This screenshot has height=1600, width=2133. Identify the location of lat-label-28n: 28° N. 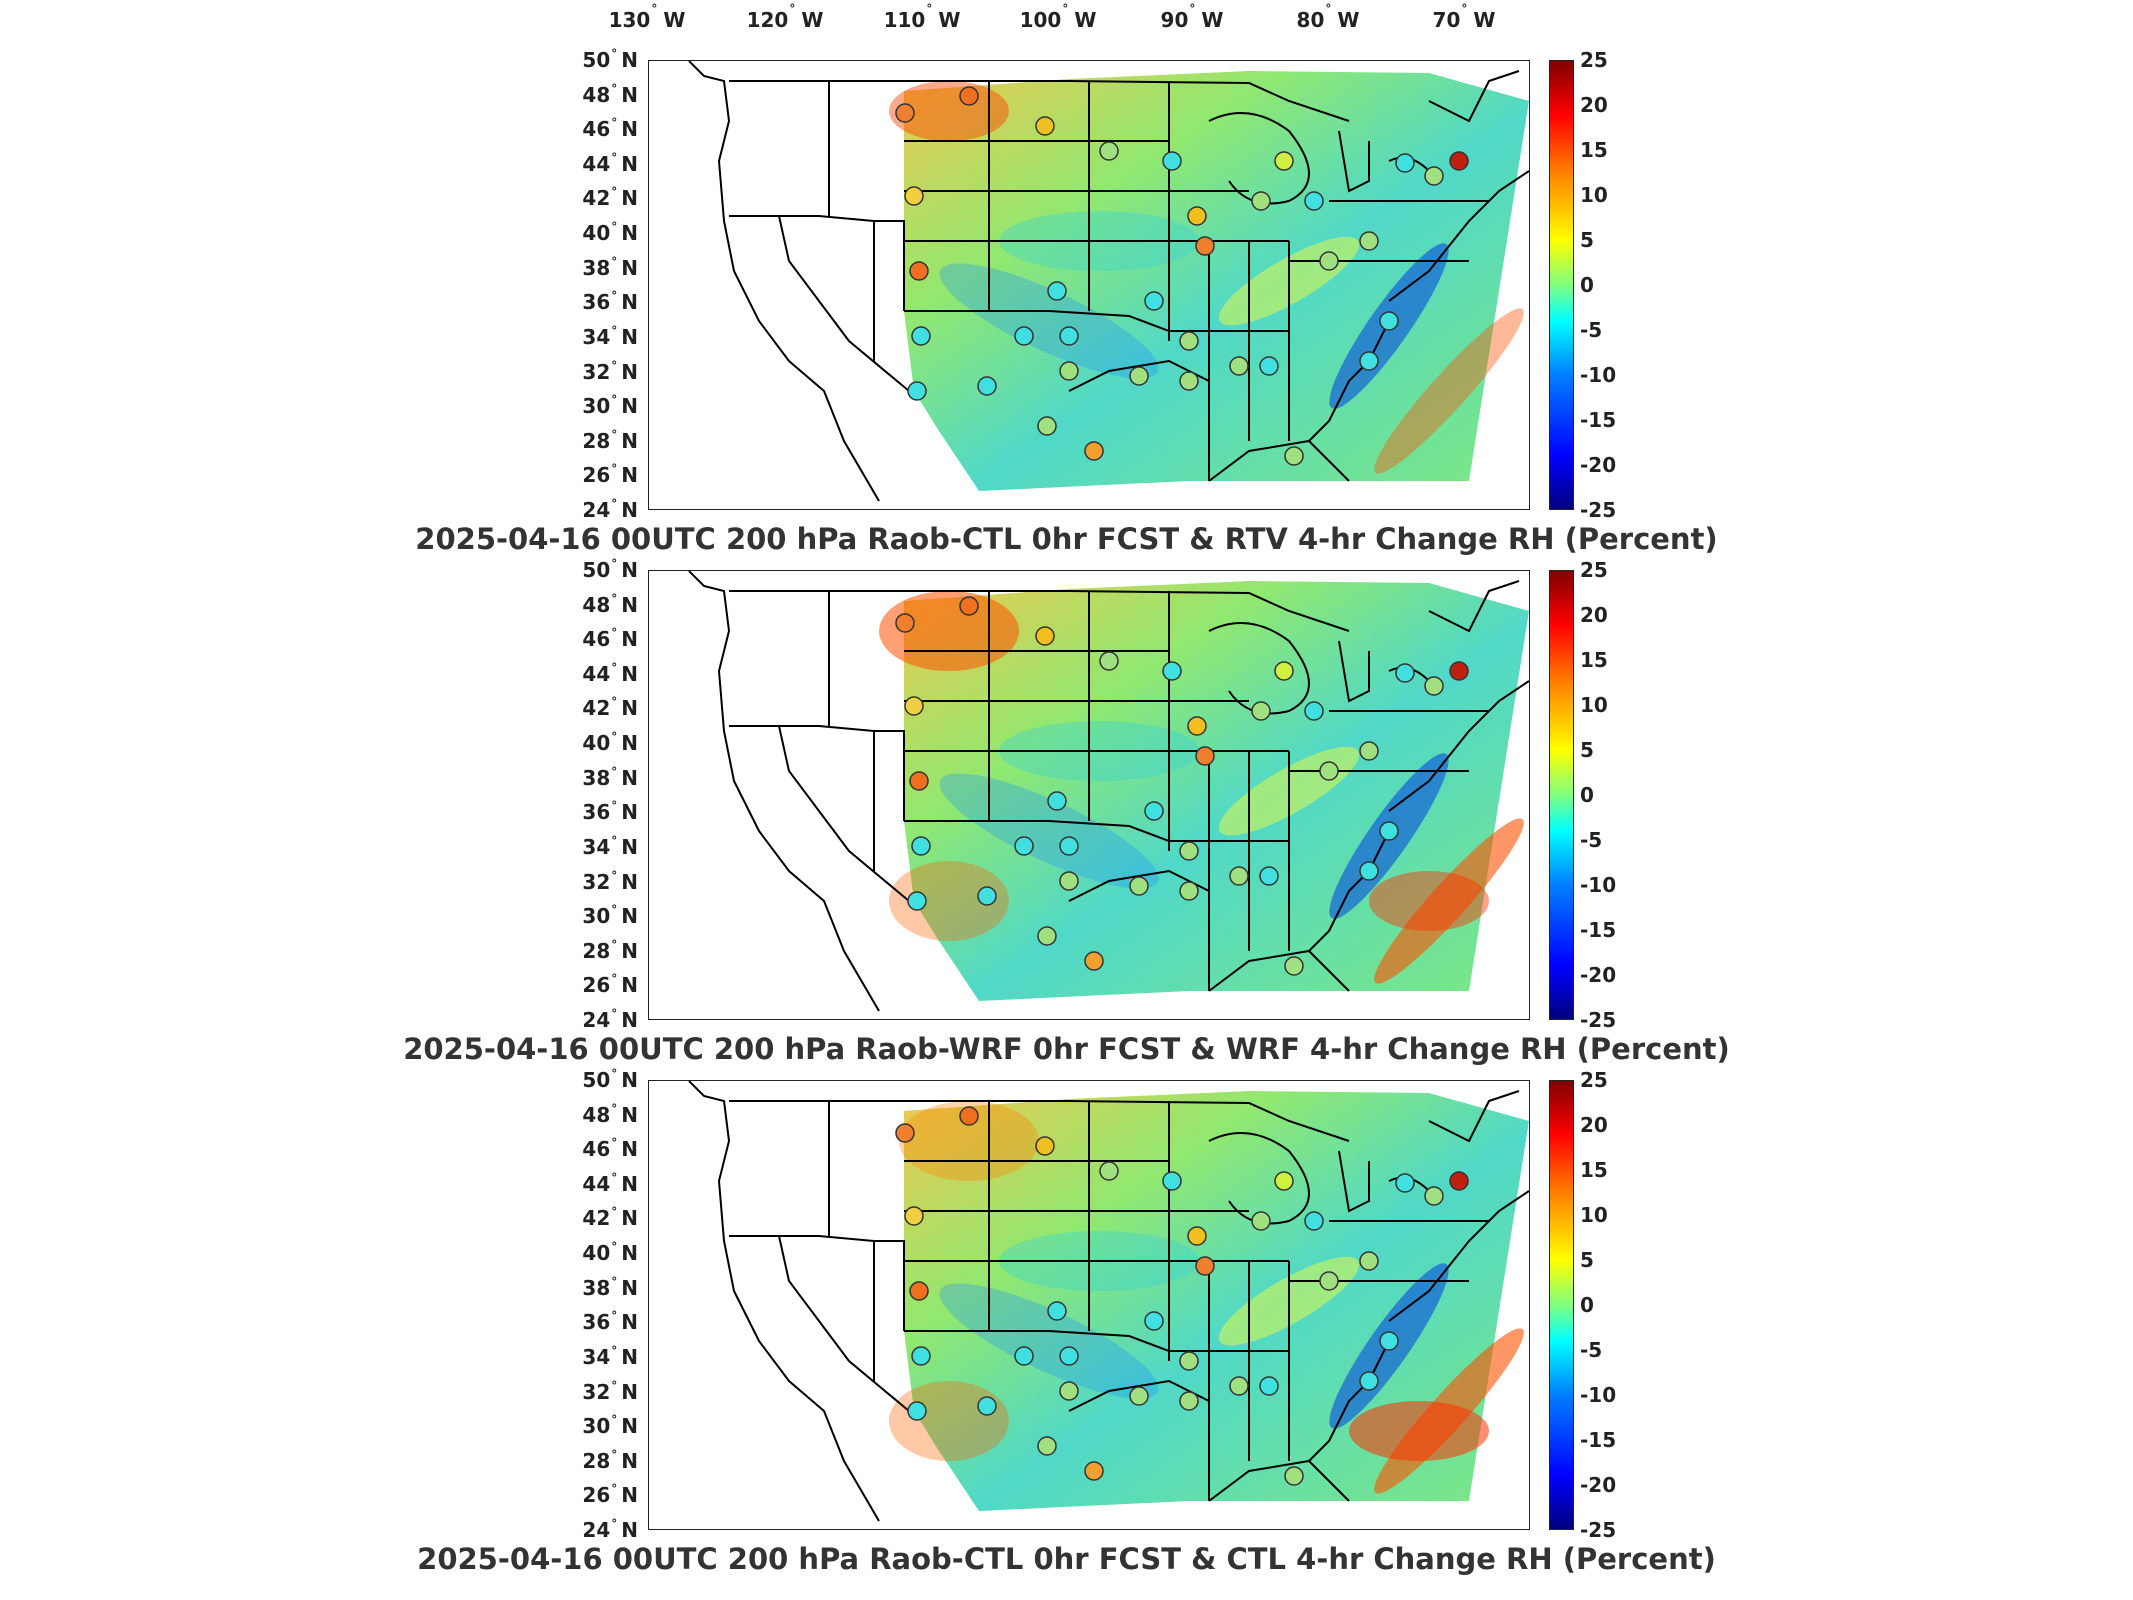
(610, 950).